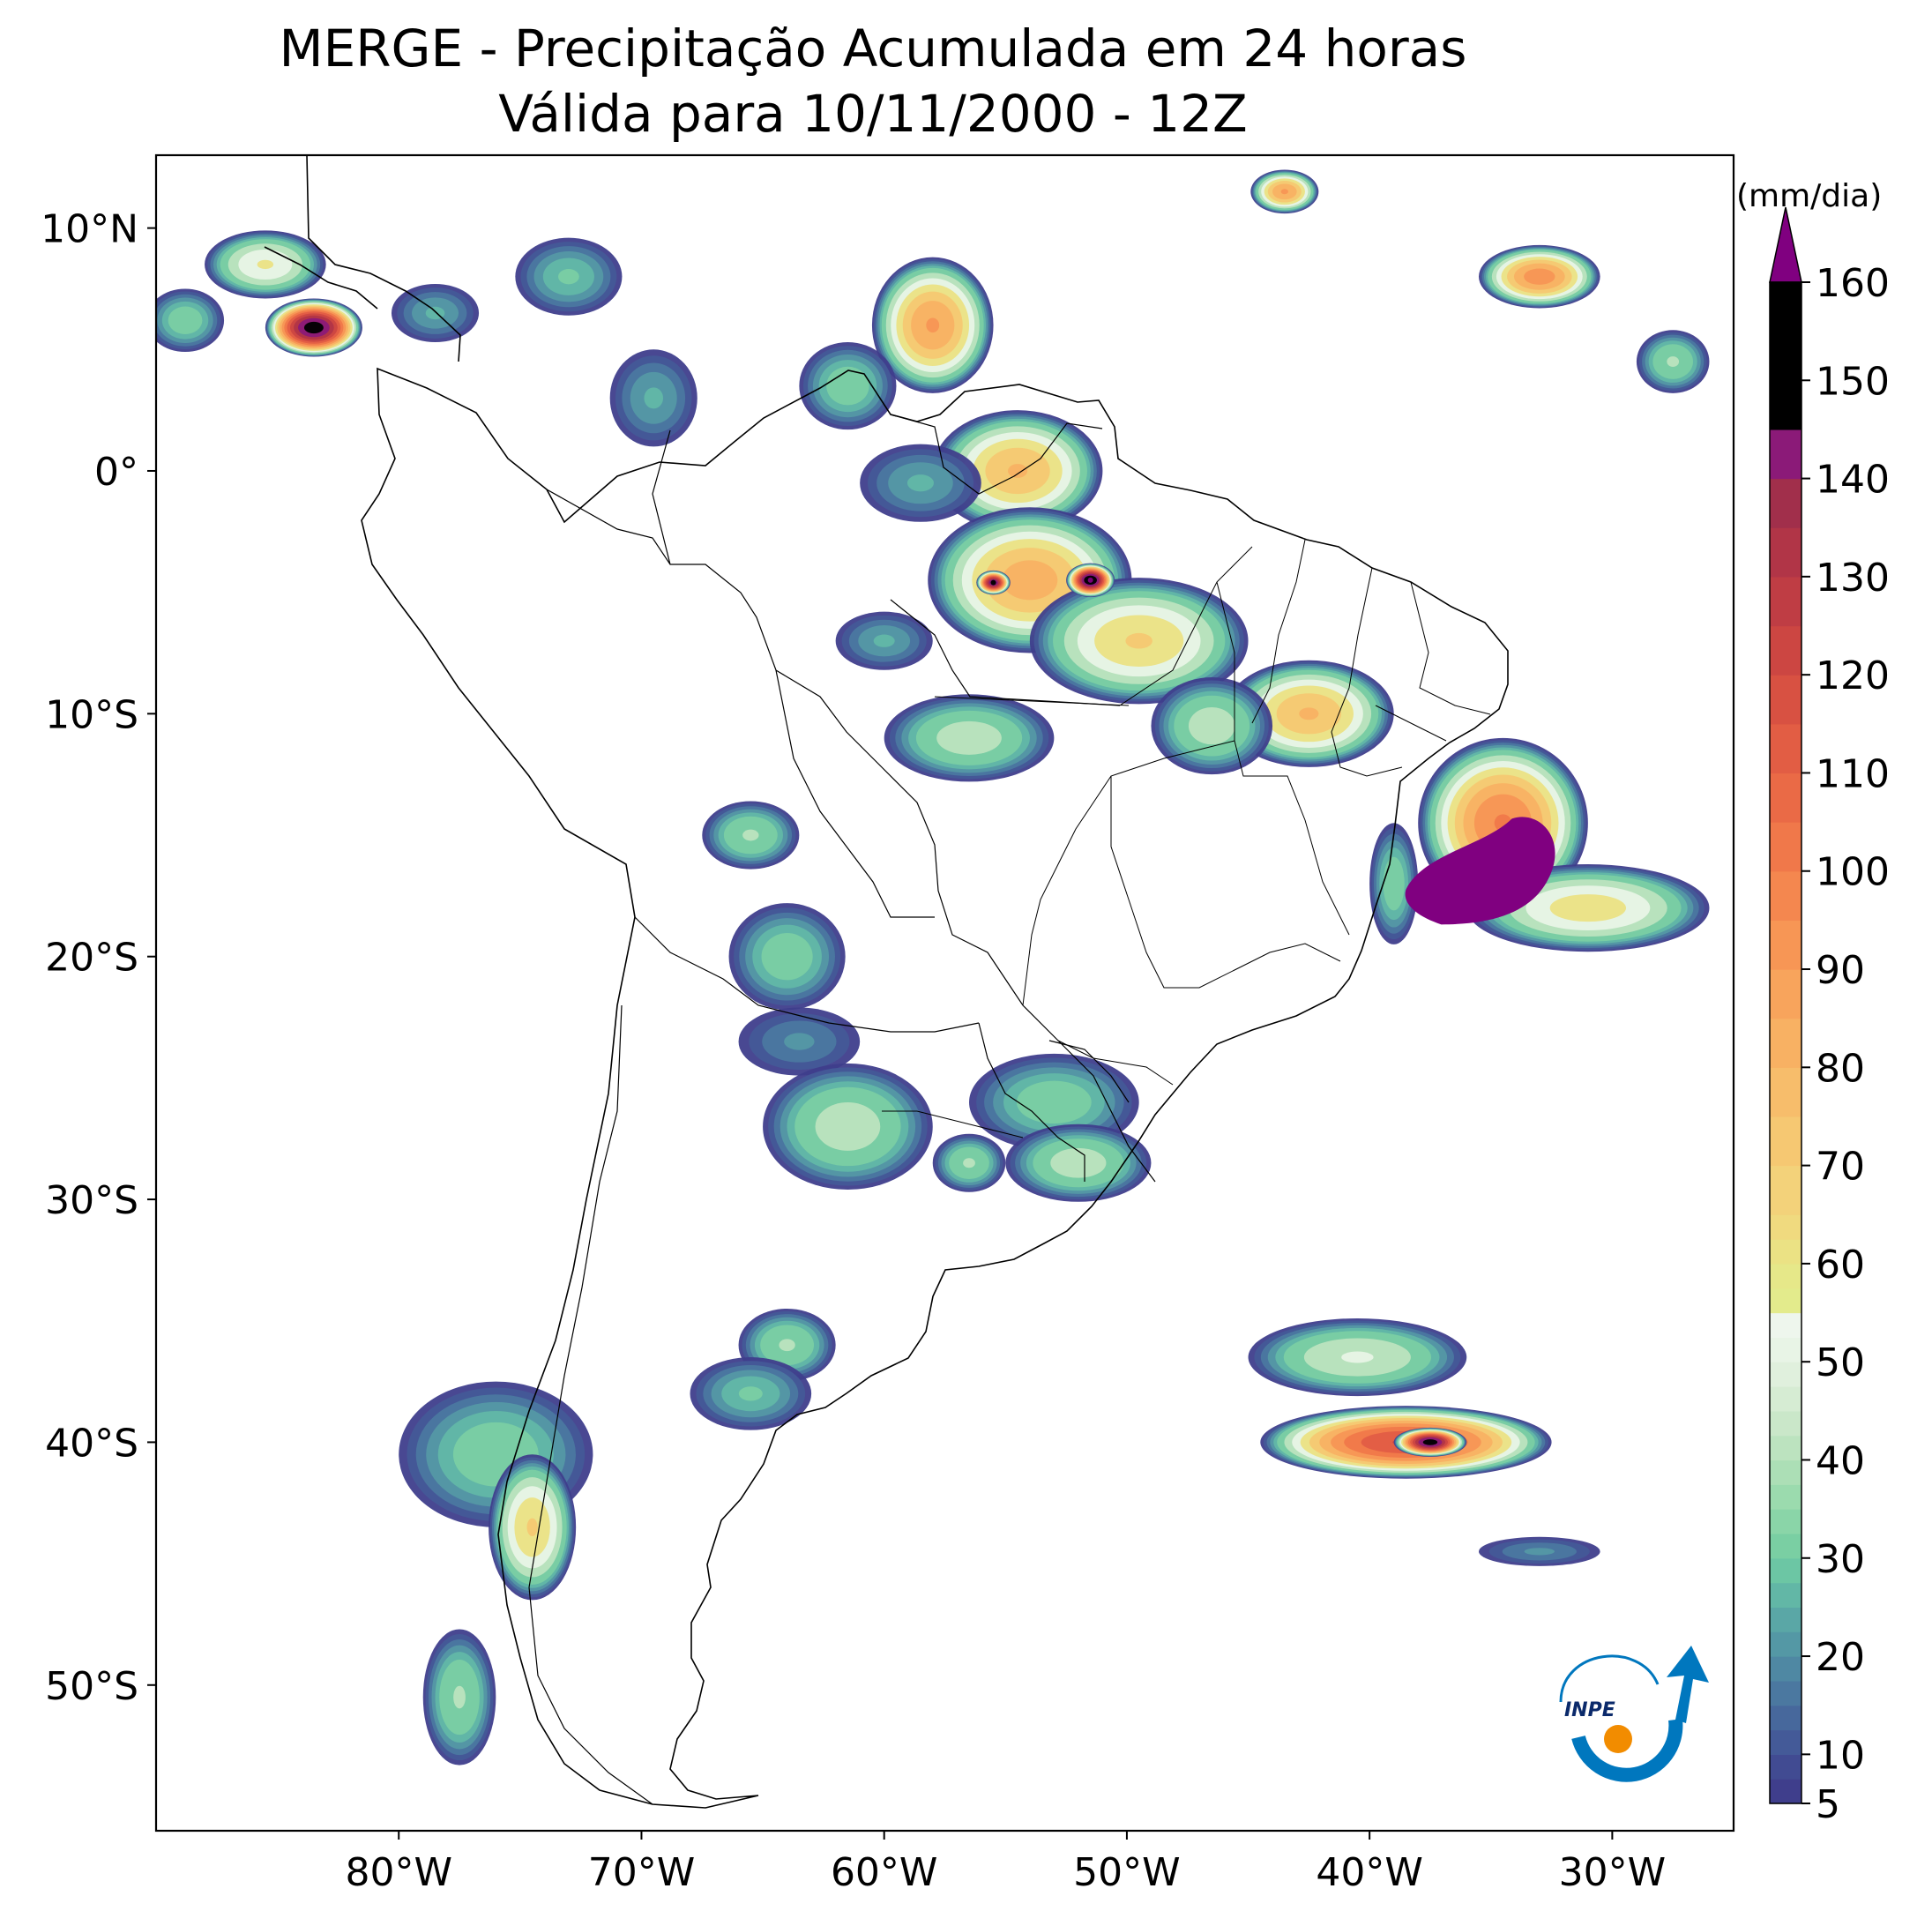 The height and width of the screenshot is (1911, 1932). Describe the element at coordinates (1840, 971) in the screenshot. I see `colorbar-tick-label: 90` at that location.